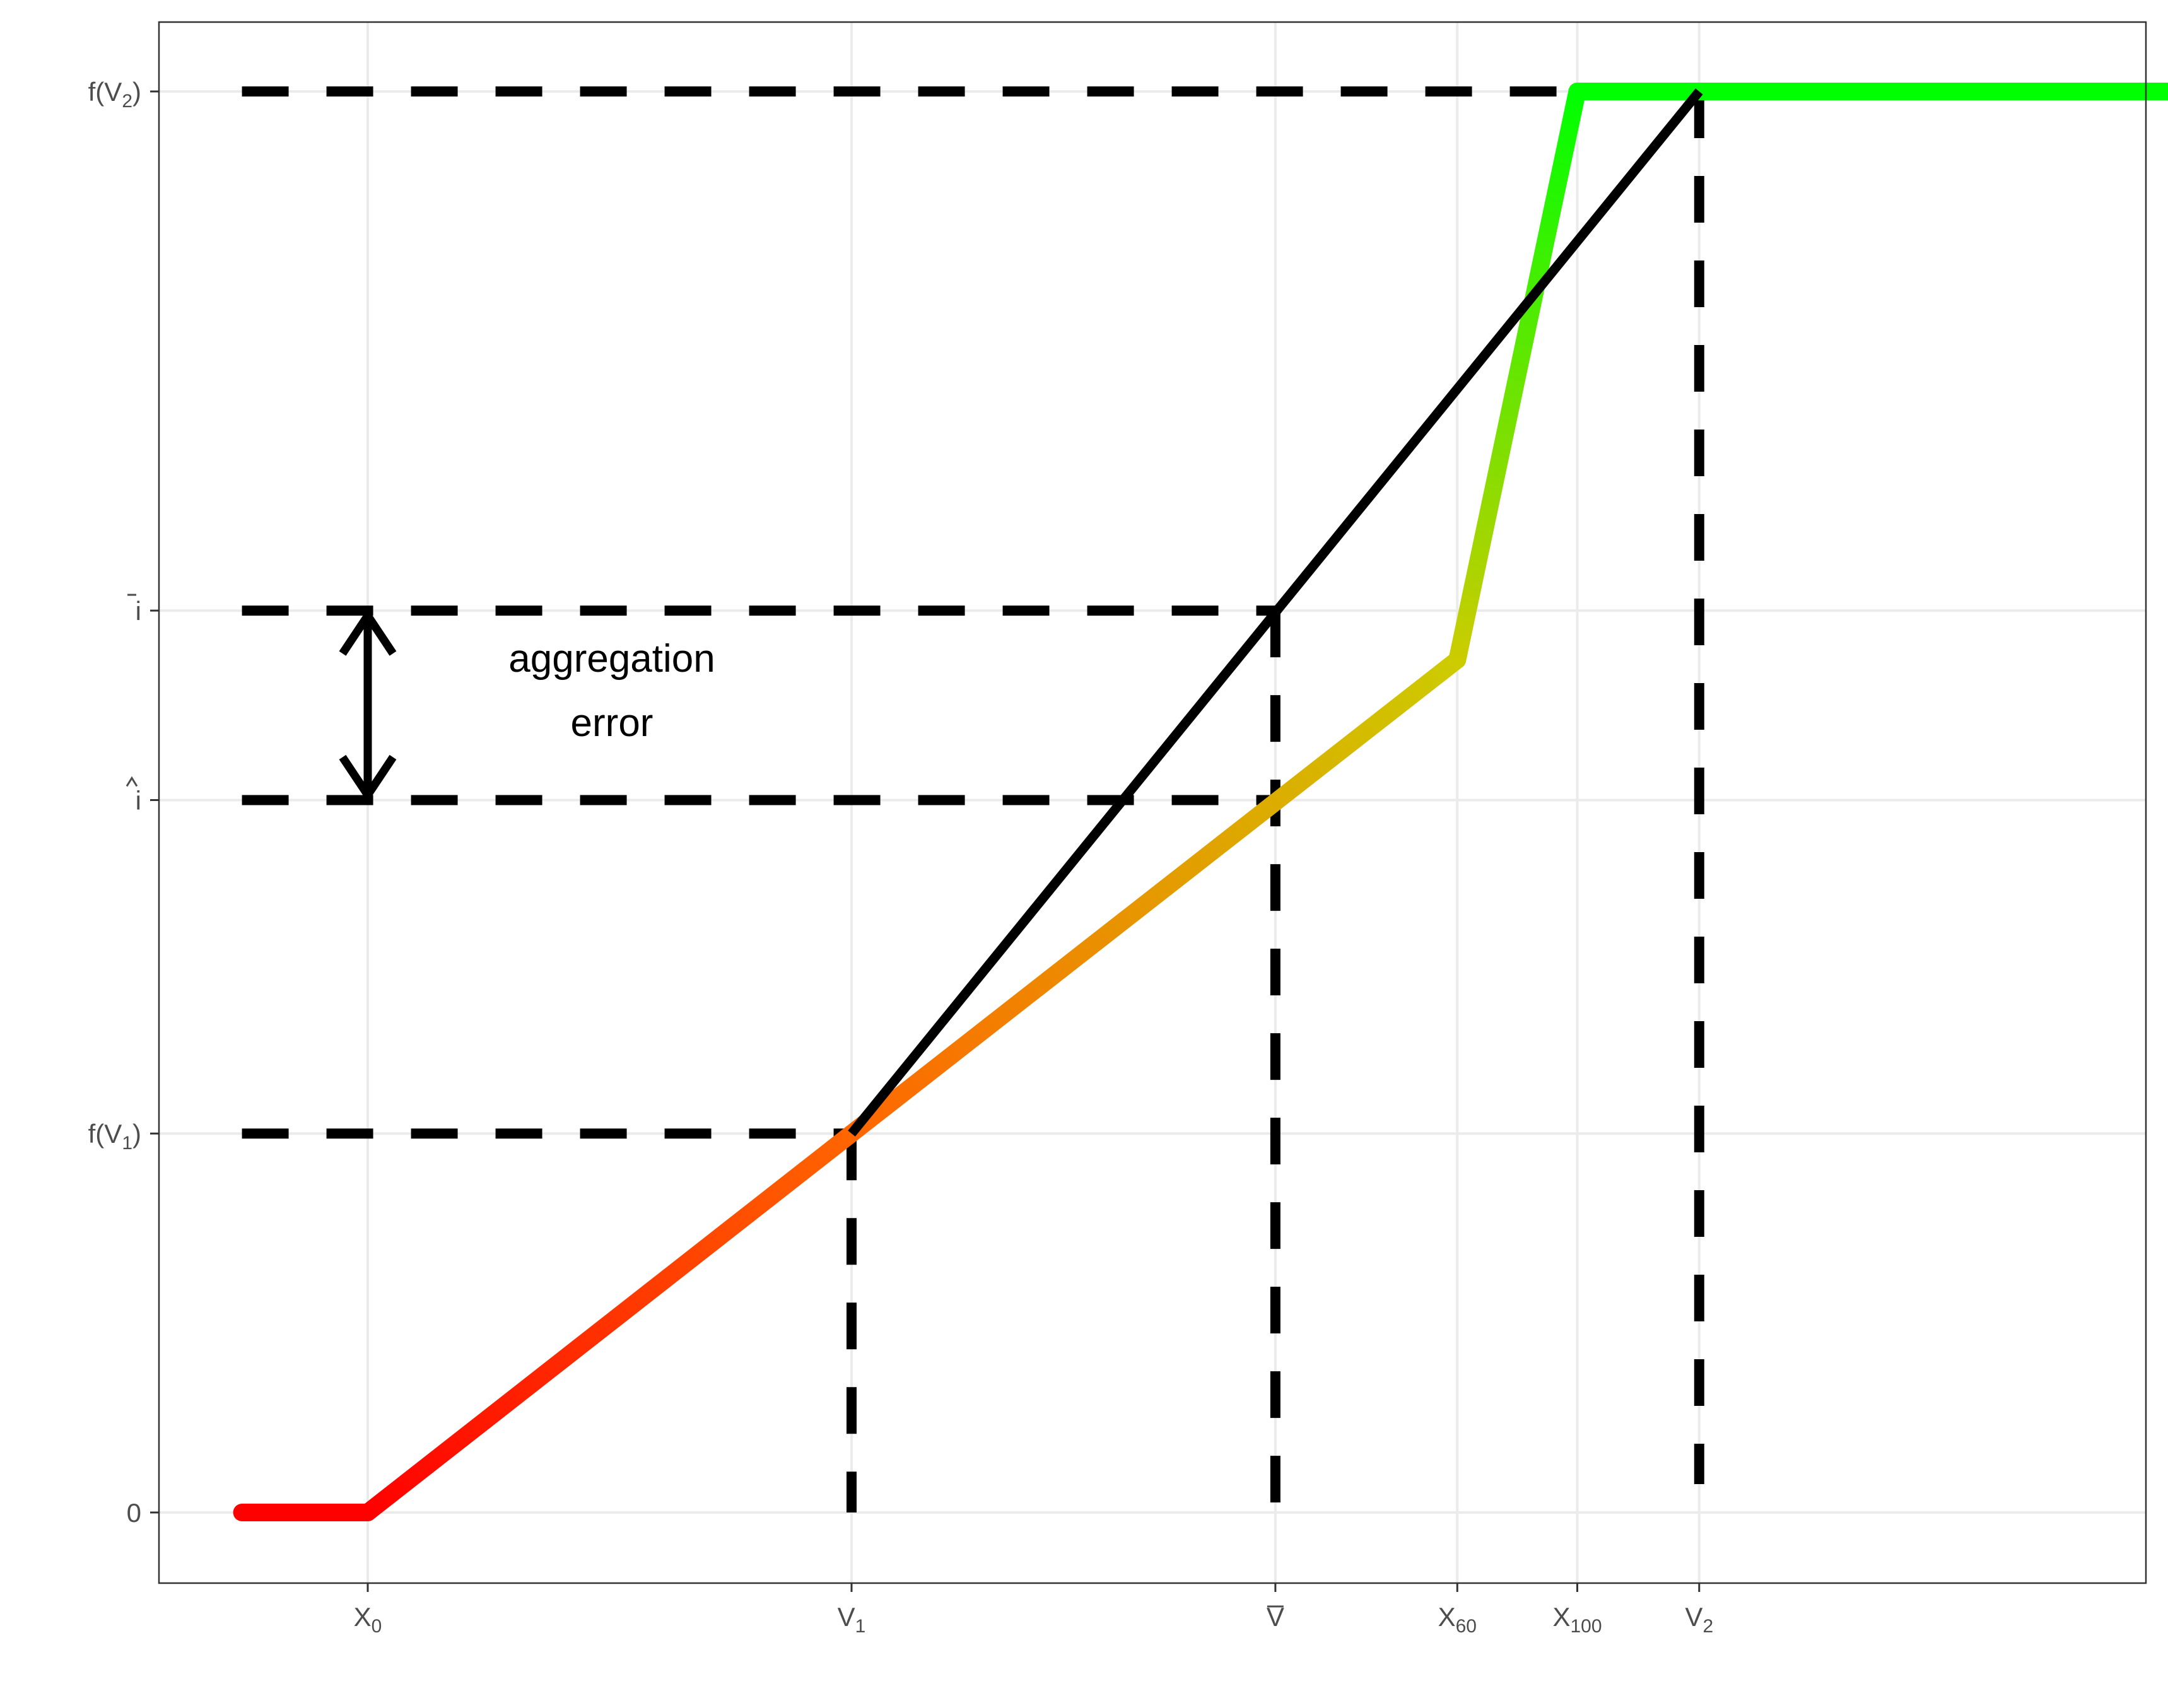 The image size is (2168, 1708). I want to click on y-tick-hat, so click(132, 781).